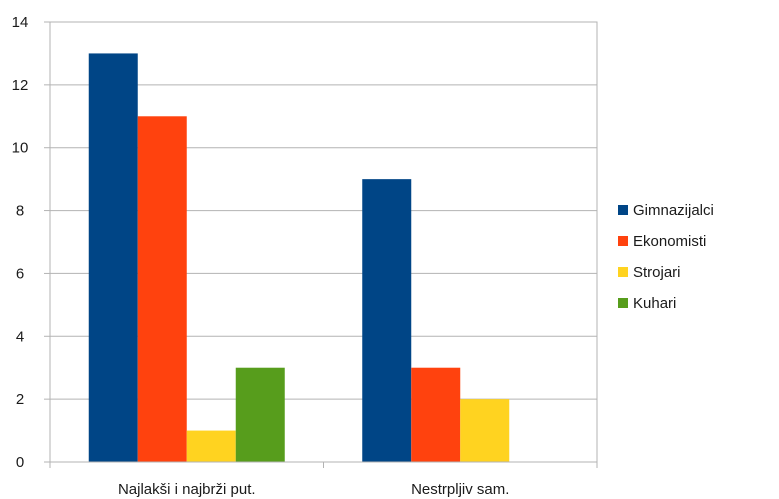 Image resolution: width=779 pixels, height=499 pixels. What do you see at coordinates (20, 336) in the screenshot?
I see `y-tick-label: 4` at bounding box center [20, 336].